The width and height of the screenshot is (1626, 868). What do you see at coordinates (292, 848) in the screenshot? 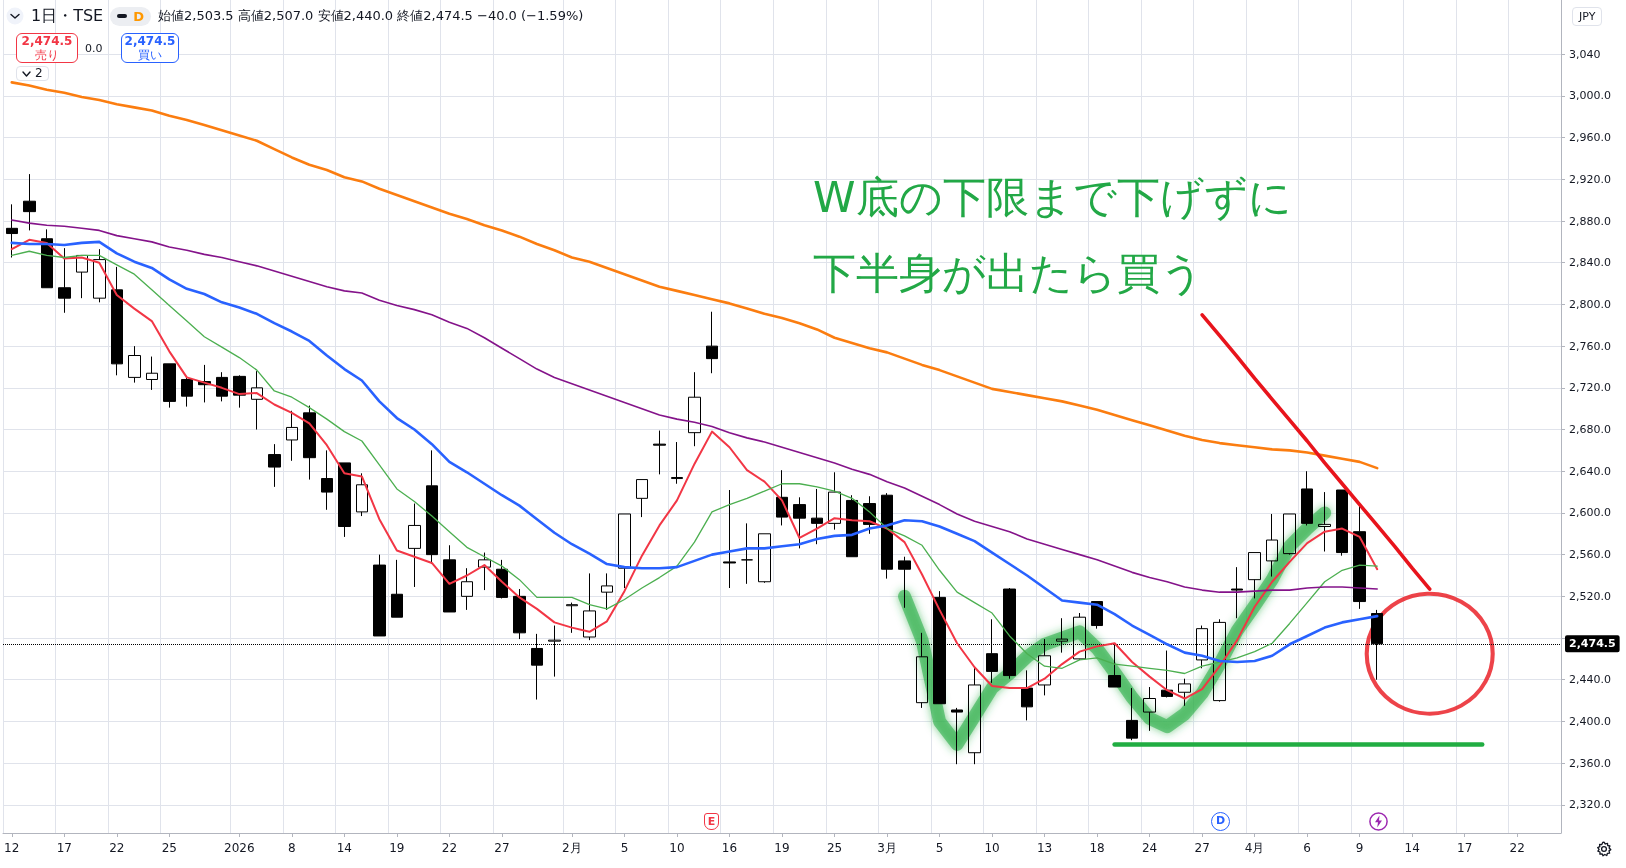
I see `x-tick-label: 8` at bounding box center [292, 848].